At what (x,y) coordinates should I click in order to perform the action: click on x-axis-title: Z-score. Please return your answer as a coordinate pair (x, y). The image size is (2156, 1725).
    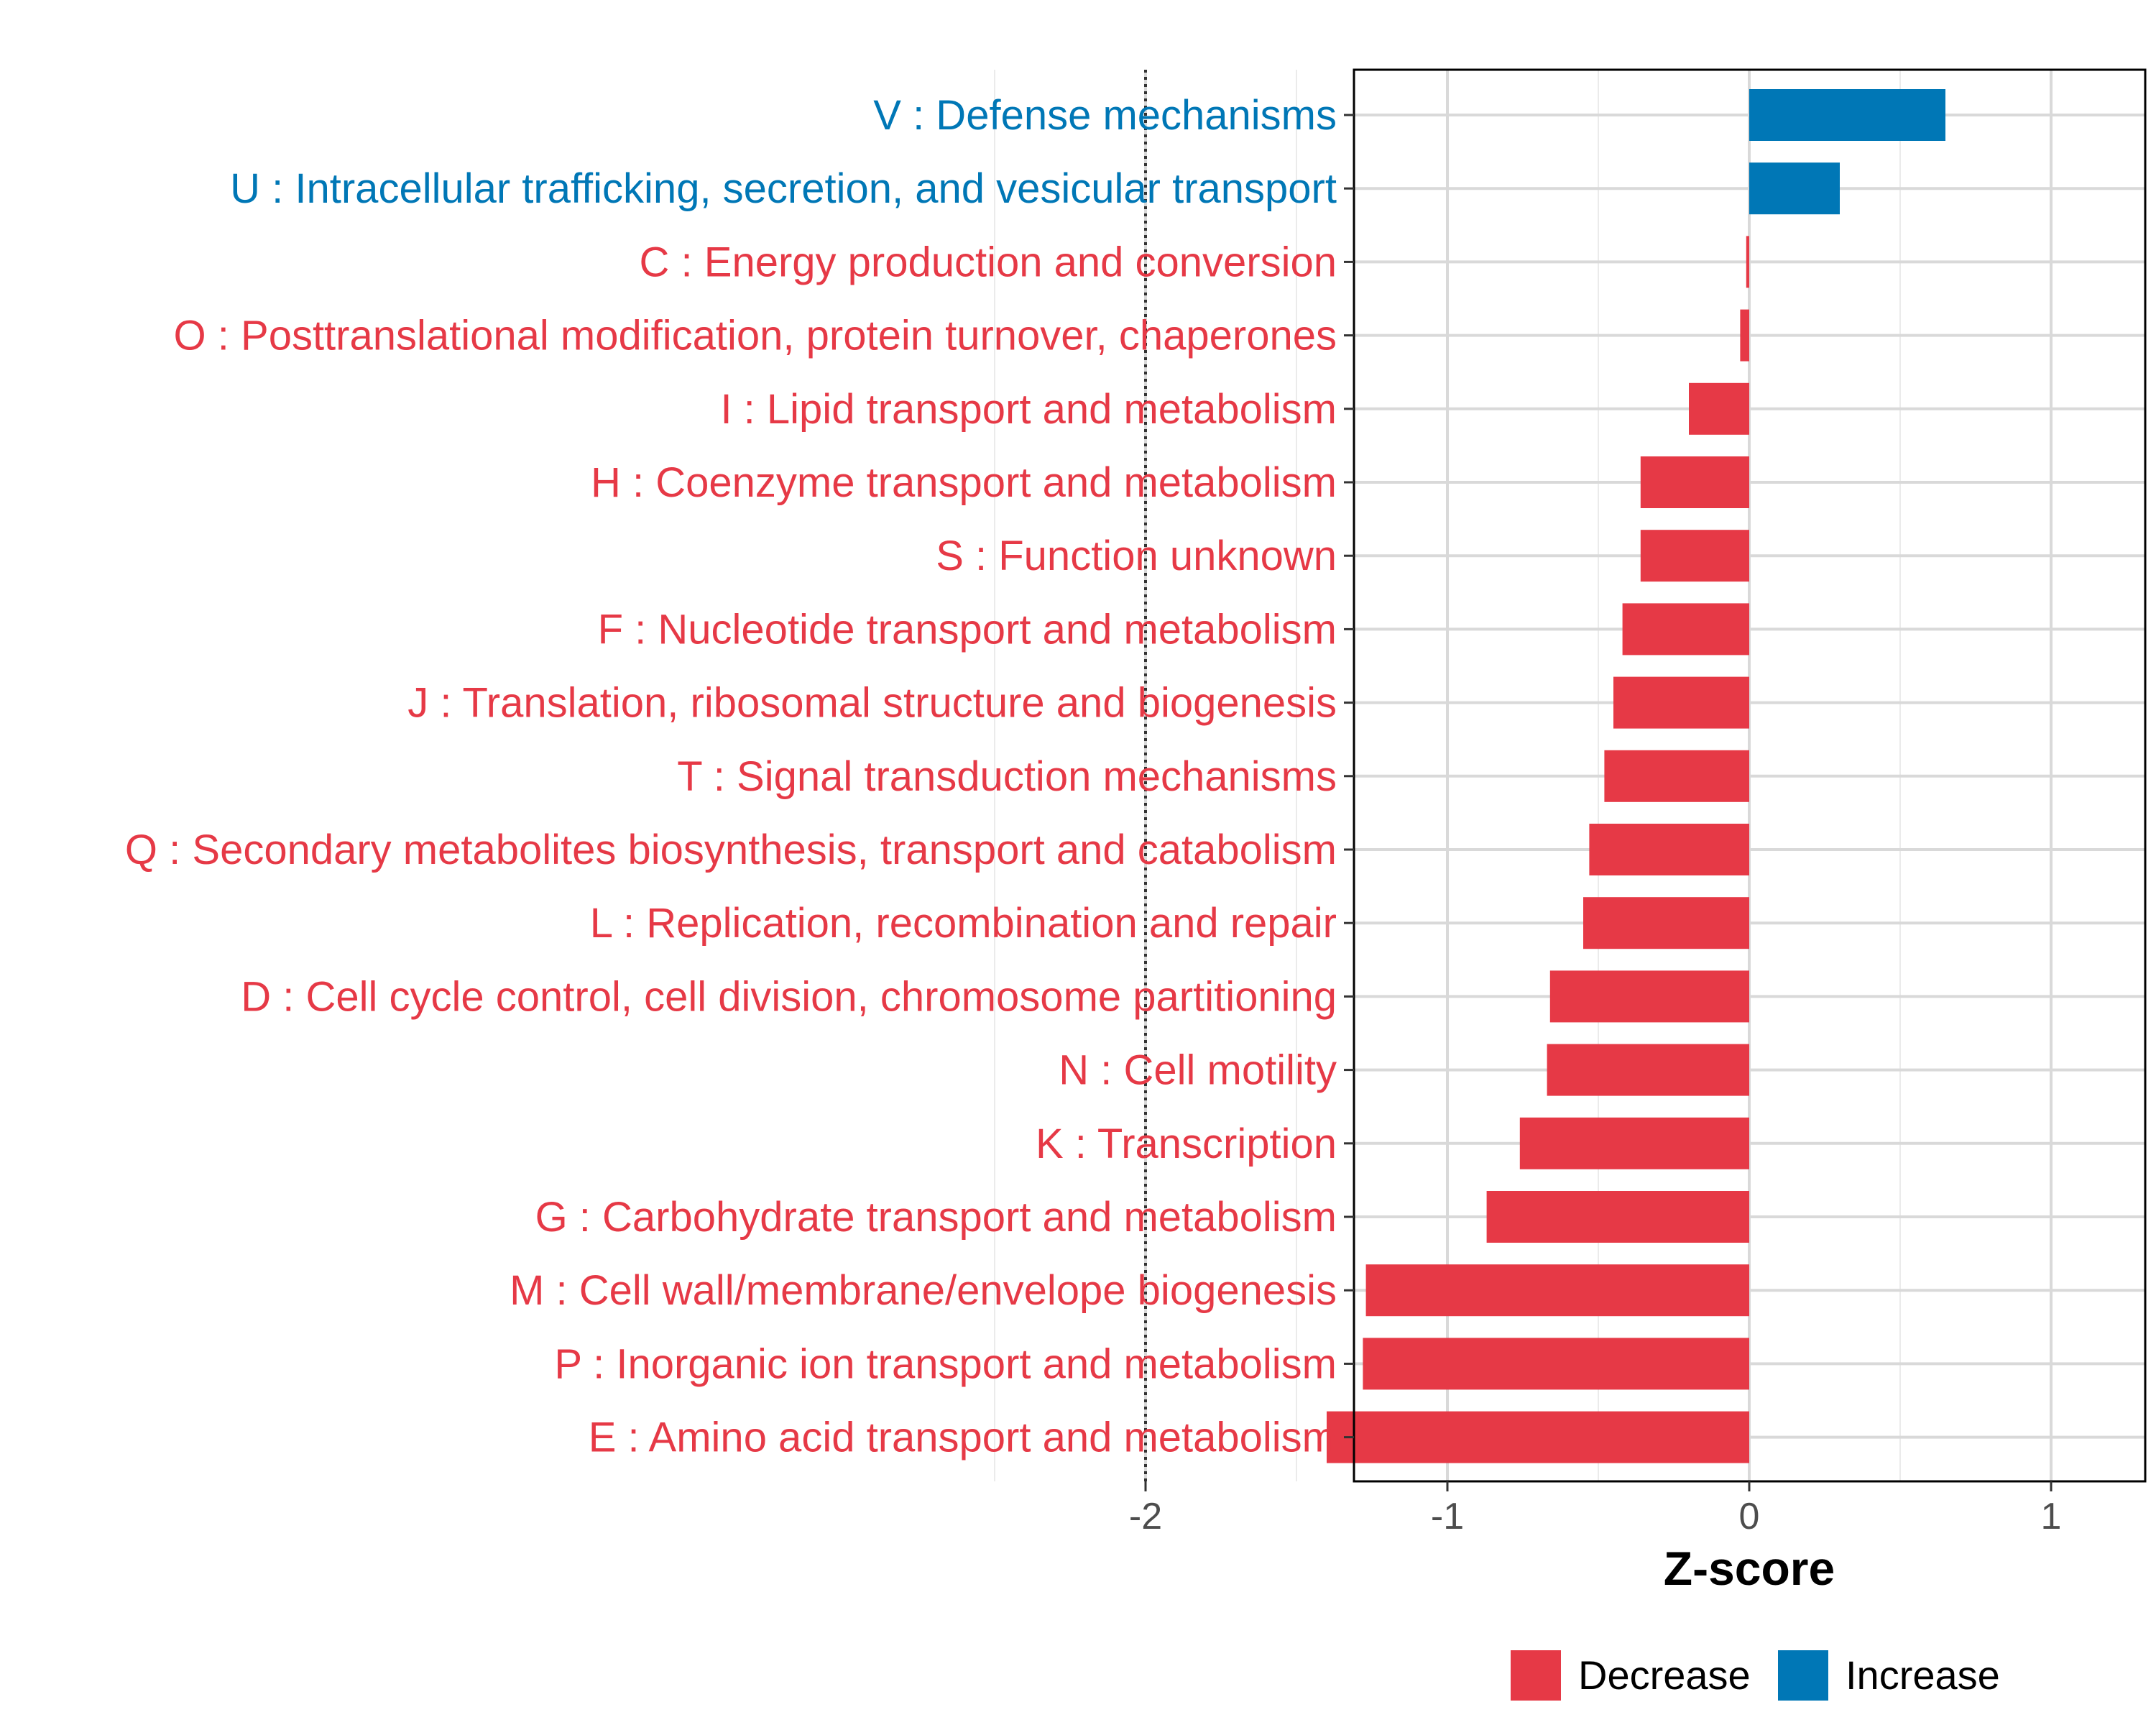
    Looking at the image, I should click on (1750, 1568).